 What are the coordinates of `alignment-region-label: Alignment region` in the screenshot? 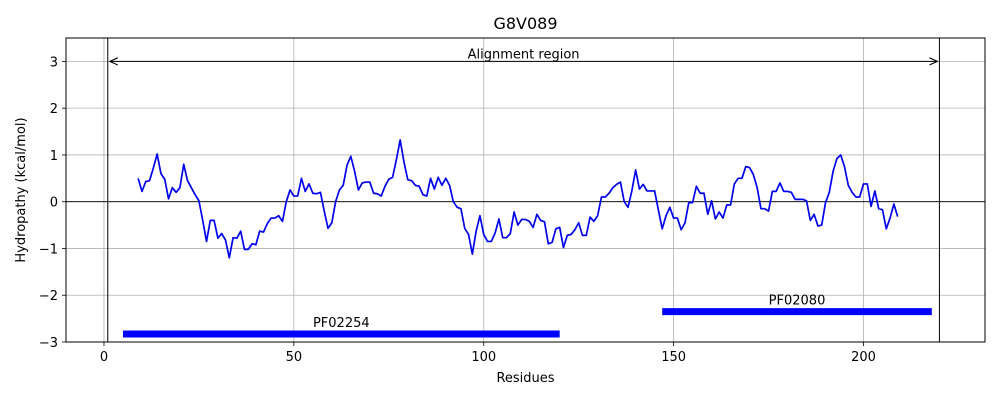 It's located at (524, 54).